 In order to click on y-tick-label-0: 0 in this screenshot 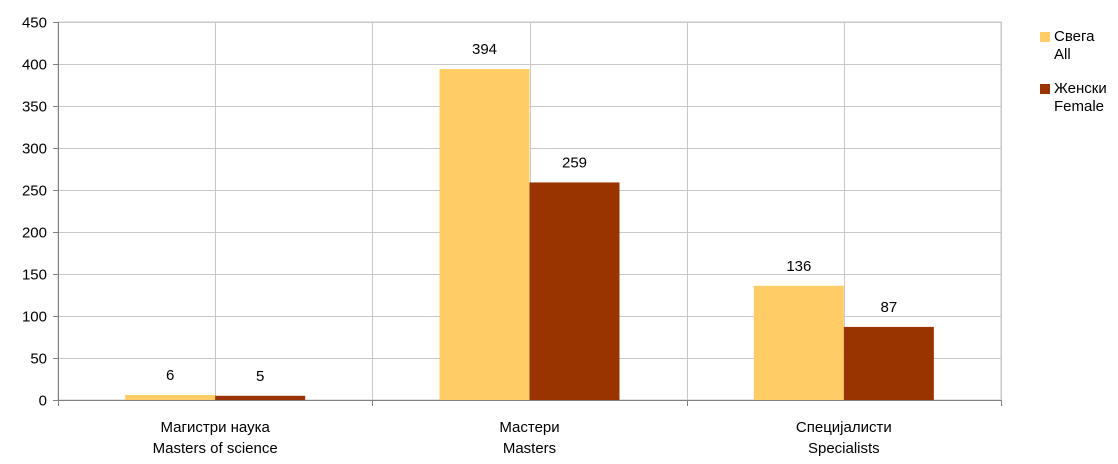, I will do `click(43, 401)`.